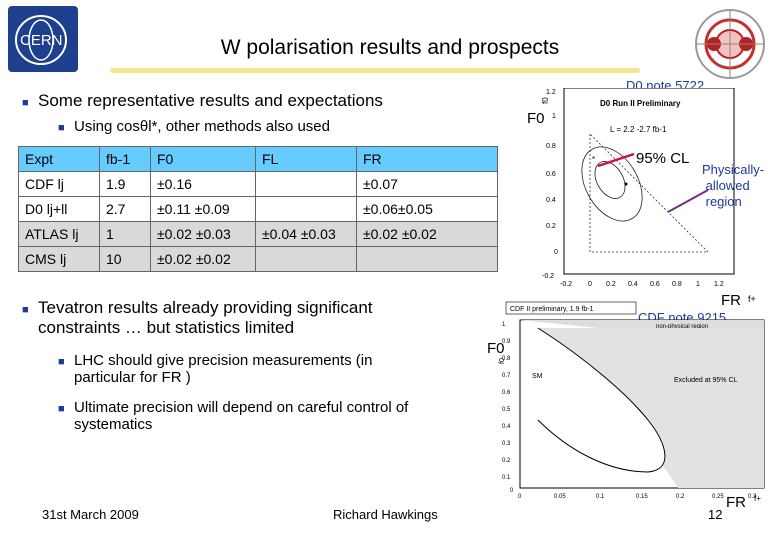 Image resolution: width=780 pixels, height=540 pixels. I want to click on cdf-nonphysical-shade, so click(642, 324).